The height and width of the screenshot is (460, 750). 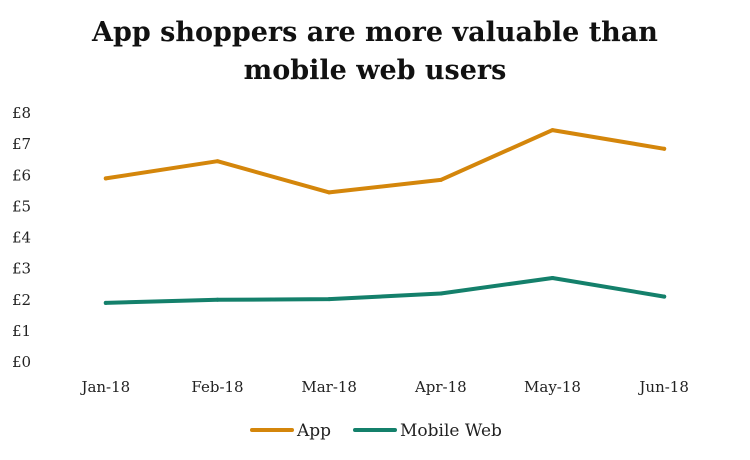 What do you see at coordinates (21, 206) in the screenshot?
I see `y-tick-label: £5` at bounding box center [21, 206].